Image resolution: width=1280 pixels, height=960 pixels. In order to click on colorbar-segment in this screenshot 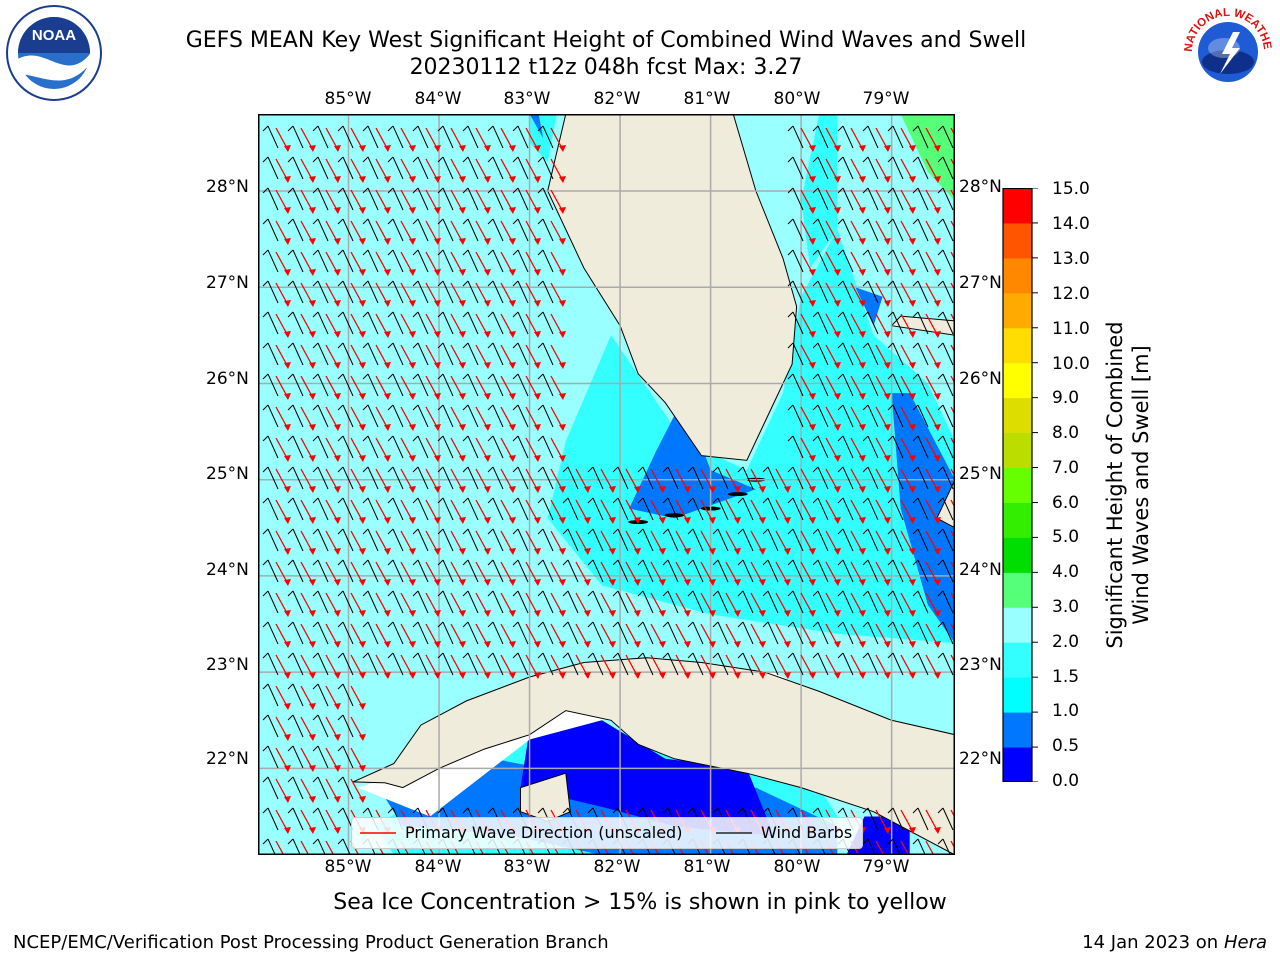, I will do `click(1017, 730)`.